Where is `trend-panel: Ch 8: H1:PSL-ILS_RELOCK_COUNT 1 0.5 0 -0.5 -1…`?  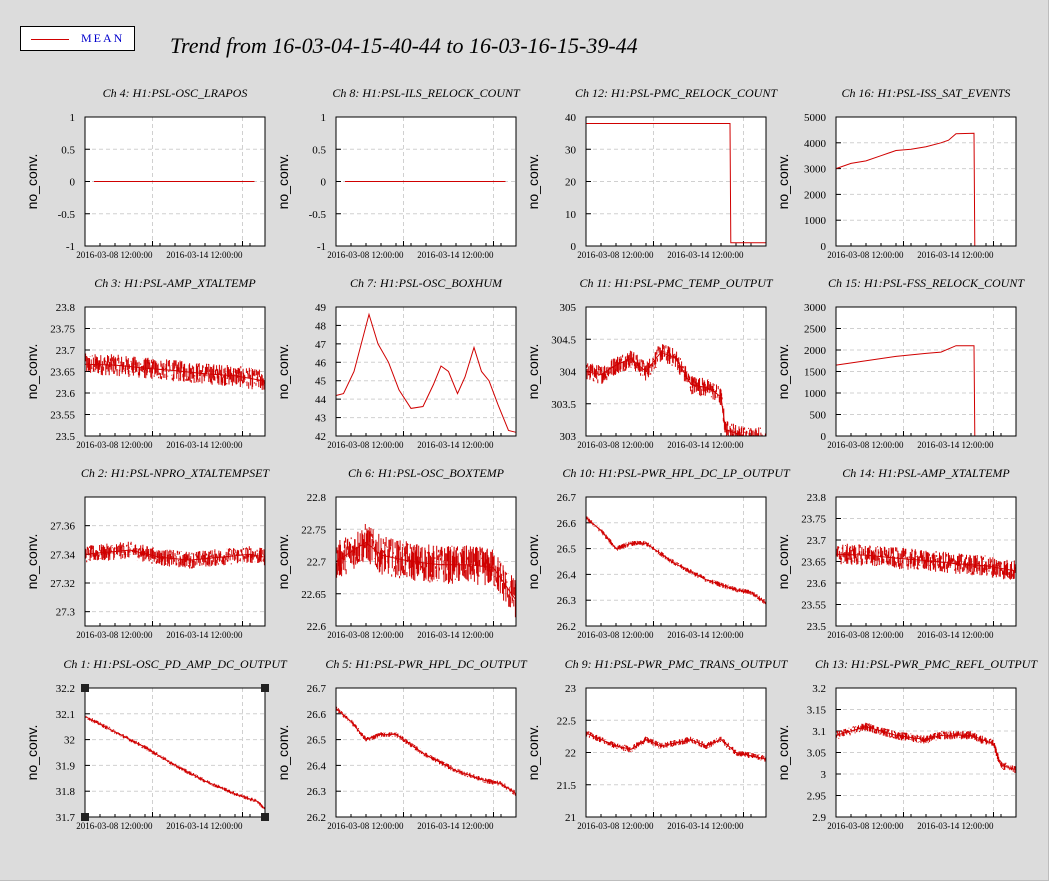 trend-panel: Ch 8: H1:PSL-ILS_RELOCK_COUNT 1 0.5 0 -0.5 -1… is located at coordinates (398, 173).